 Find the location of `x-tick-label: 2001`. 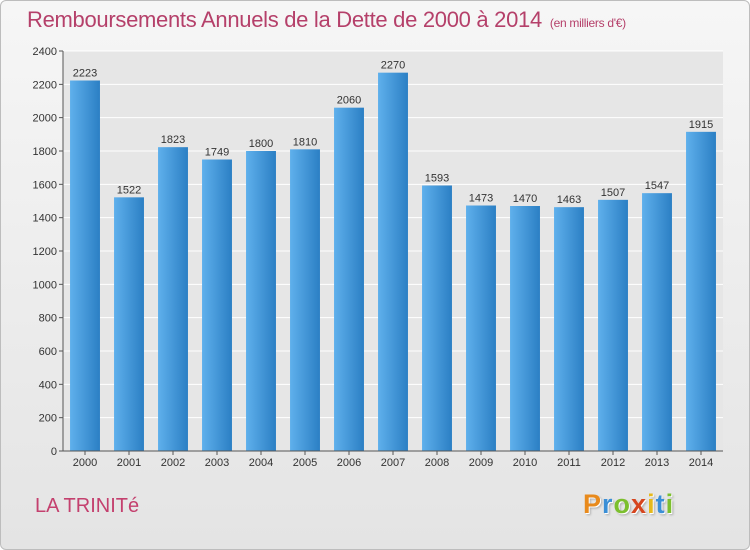

x-tick-label: 2001 is located at coordinates (129, 463).